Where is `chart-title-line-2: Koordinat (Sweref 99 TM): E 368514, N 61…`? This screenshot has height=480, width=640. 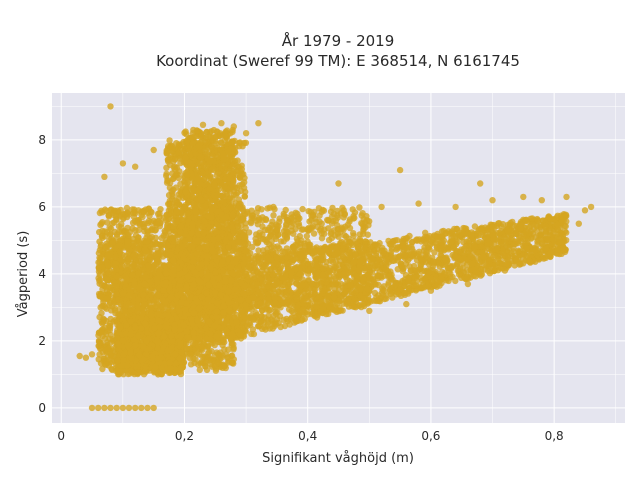 chart-title-line-2: Koordinat (Sweref 99 TM): E 368514, N 61… is located at coordinates (338, 61).